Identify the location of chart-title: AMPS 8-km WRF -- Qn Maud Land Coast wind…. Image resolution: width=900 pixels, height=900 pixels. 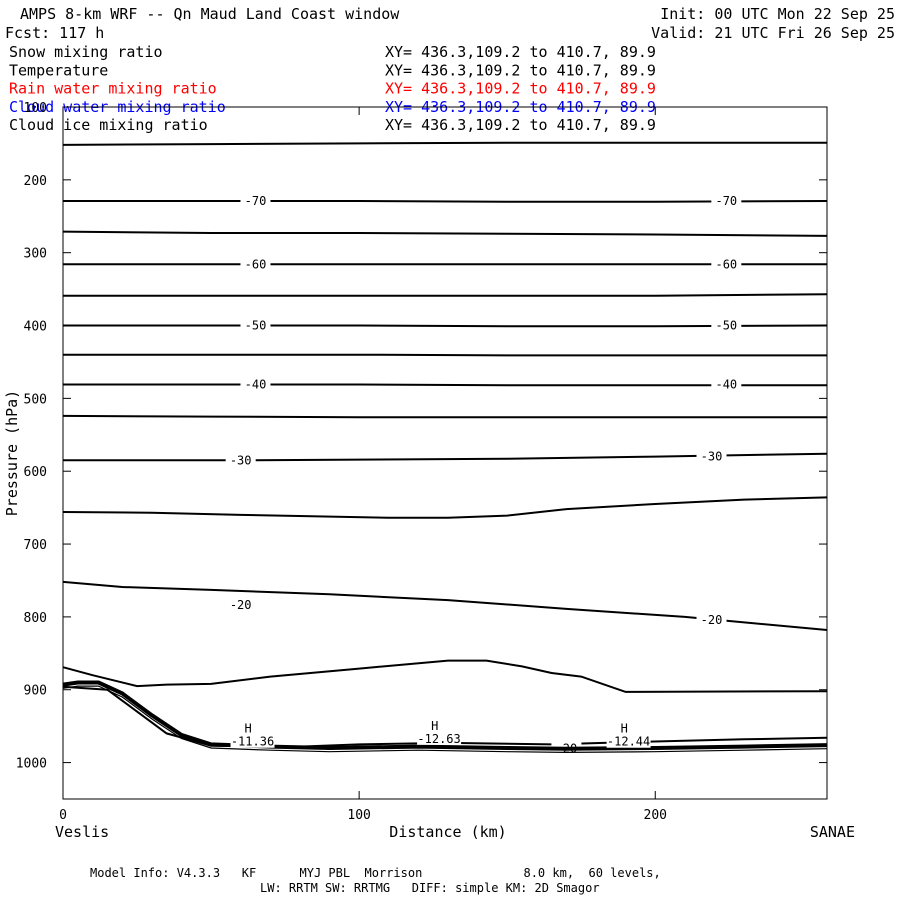
(210, 14).